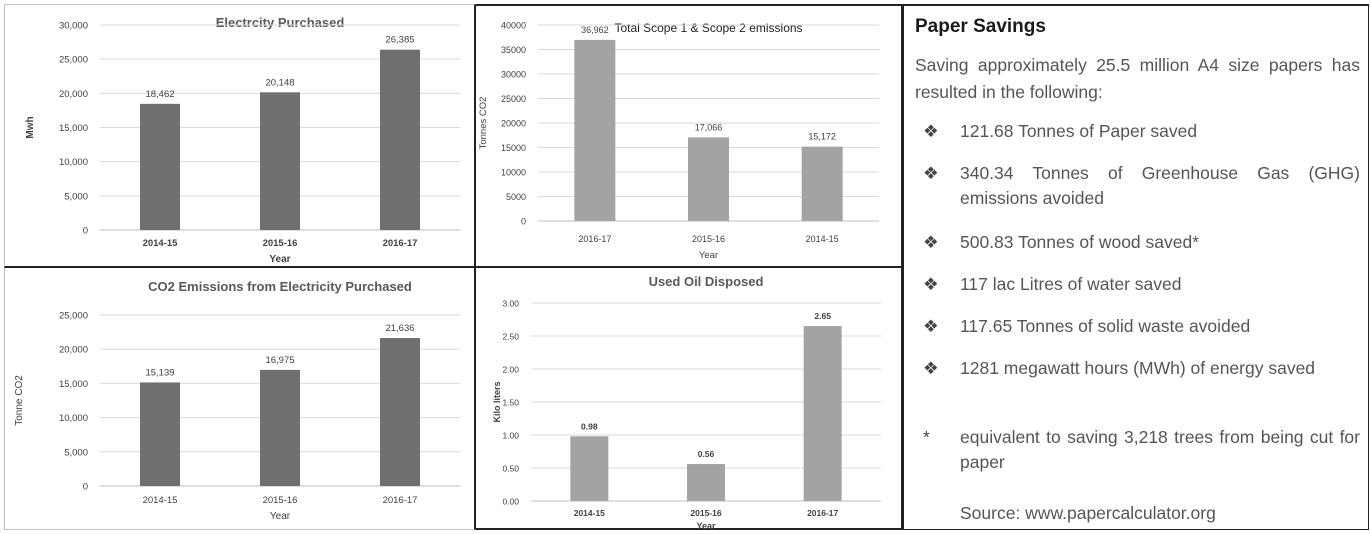 This screenshot has width=1371, height=534. Describe the element at coordinates (1137, 284) in the screenshot. I see `savings-list-item: ❖ 117 lac Litres of water saved` at that location.